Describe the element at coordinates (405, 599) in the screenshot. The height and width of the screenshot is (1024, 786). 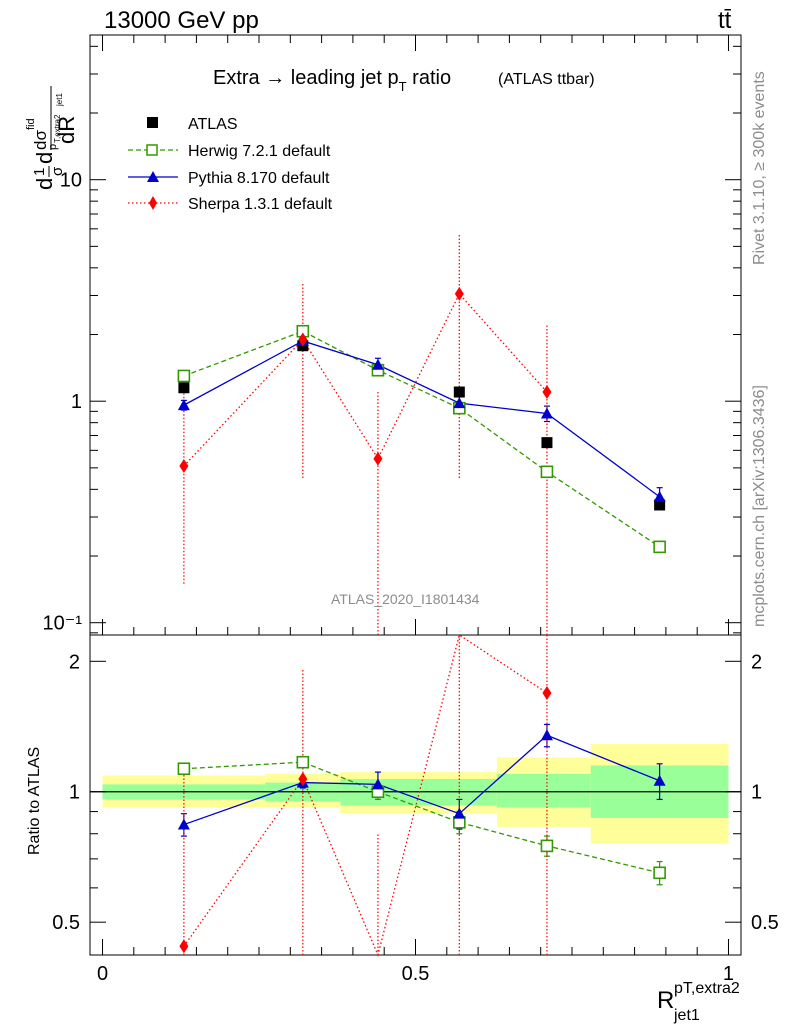
I see `analysis-id: ATLAS_2020_I1801434` at that location.